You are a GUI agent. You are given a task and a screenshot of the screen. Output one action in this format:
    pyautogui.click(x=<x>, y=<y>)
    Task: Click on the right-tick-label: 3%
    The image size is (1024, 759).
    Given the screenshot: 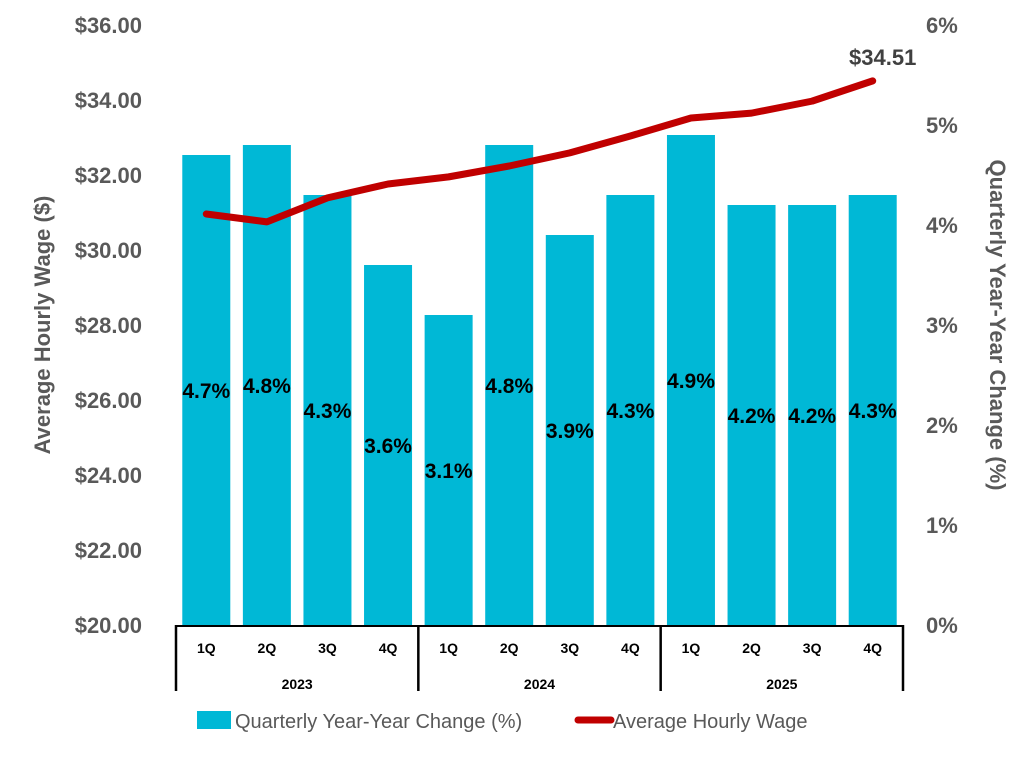 What is the action you would take?
    pyautogui.click(x=942, y=325)
    